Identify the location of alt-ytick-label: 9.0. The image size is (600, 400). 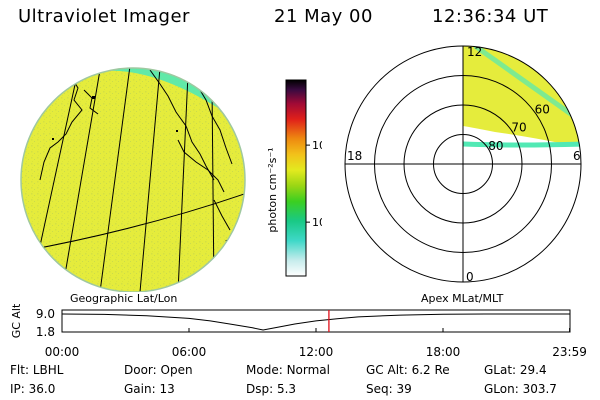
(45, 314).